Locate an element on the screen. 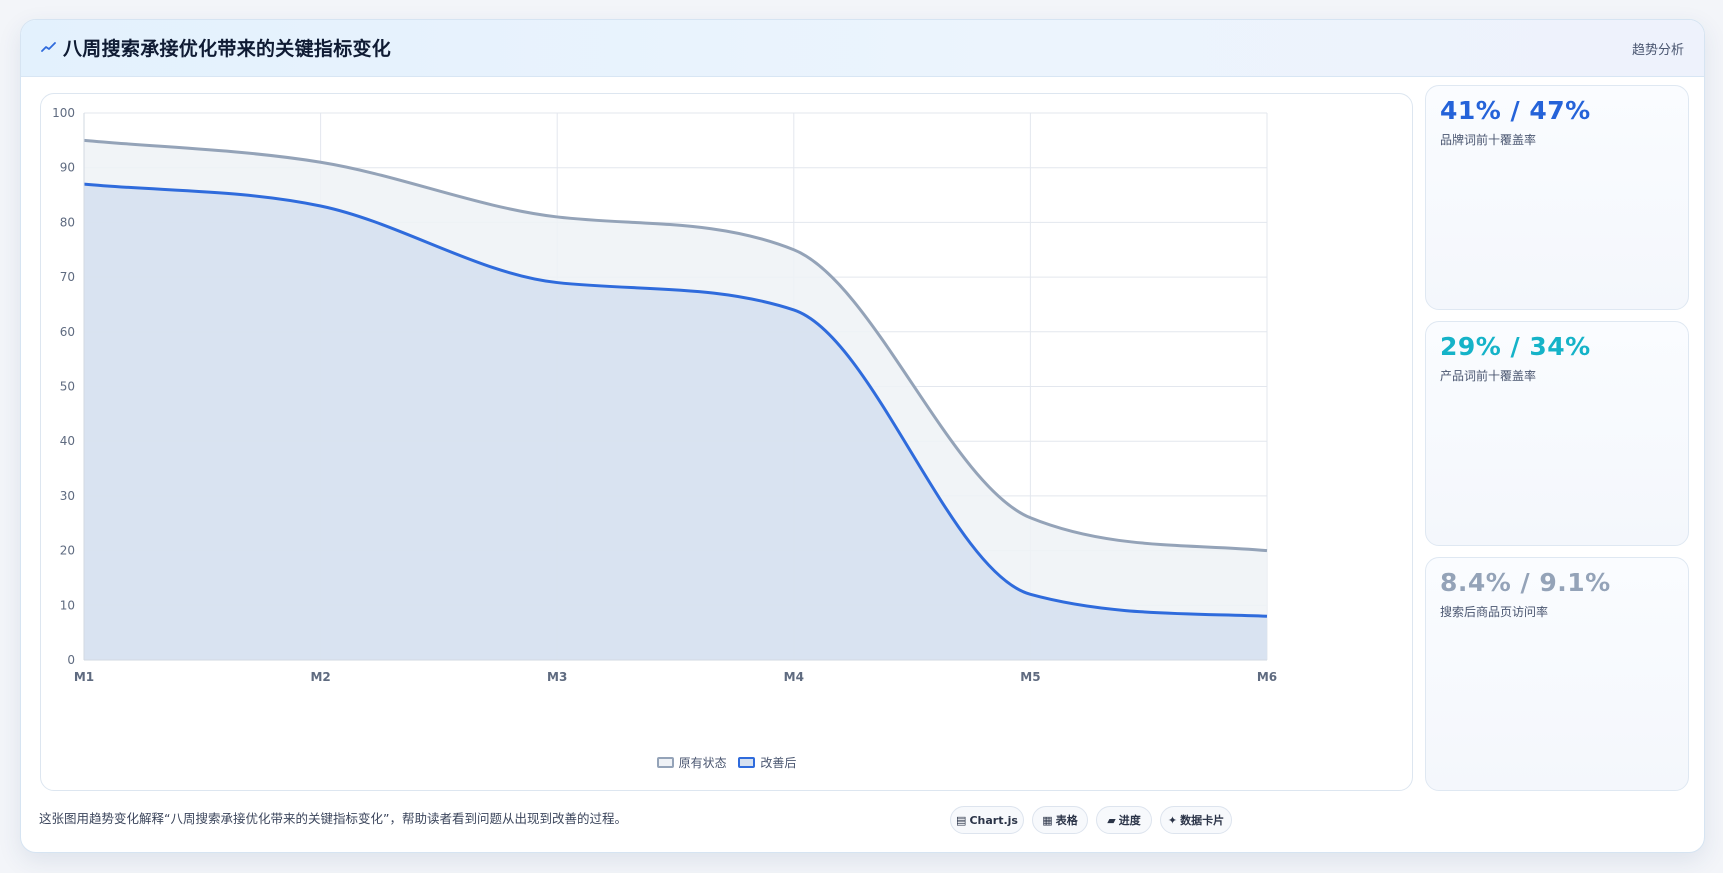 Image resolution: width=1723 pixels, height=873 pixels. y-tick-label: 80 is located at coordinates (67, 222).